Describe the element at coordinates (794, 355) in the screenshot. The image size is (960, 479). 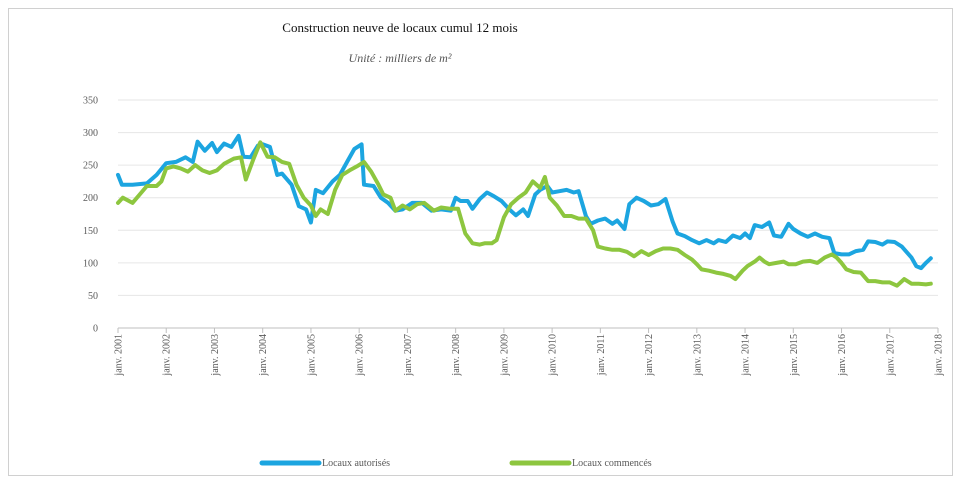
I see `x-tick-label: janv. 2015` at that location.